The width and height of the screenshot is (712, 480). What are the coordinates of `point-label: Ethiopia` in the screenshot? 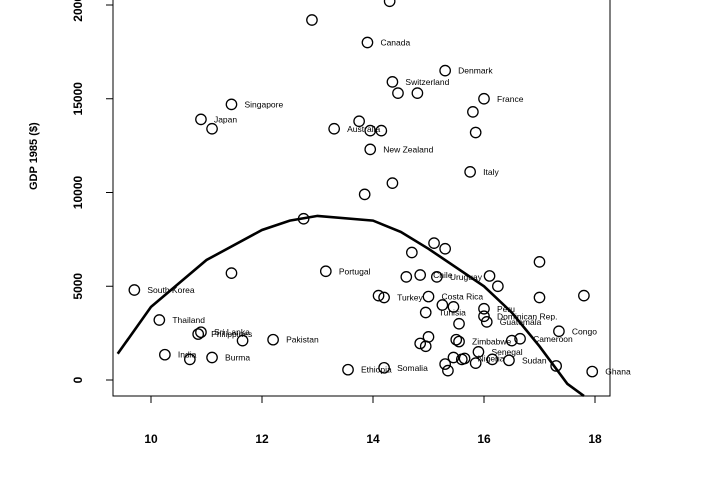 It's located at (376, 370).